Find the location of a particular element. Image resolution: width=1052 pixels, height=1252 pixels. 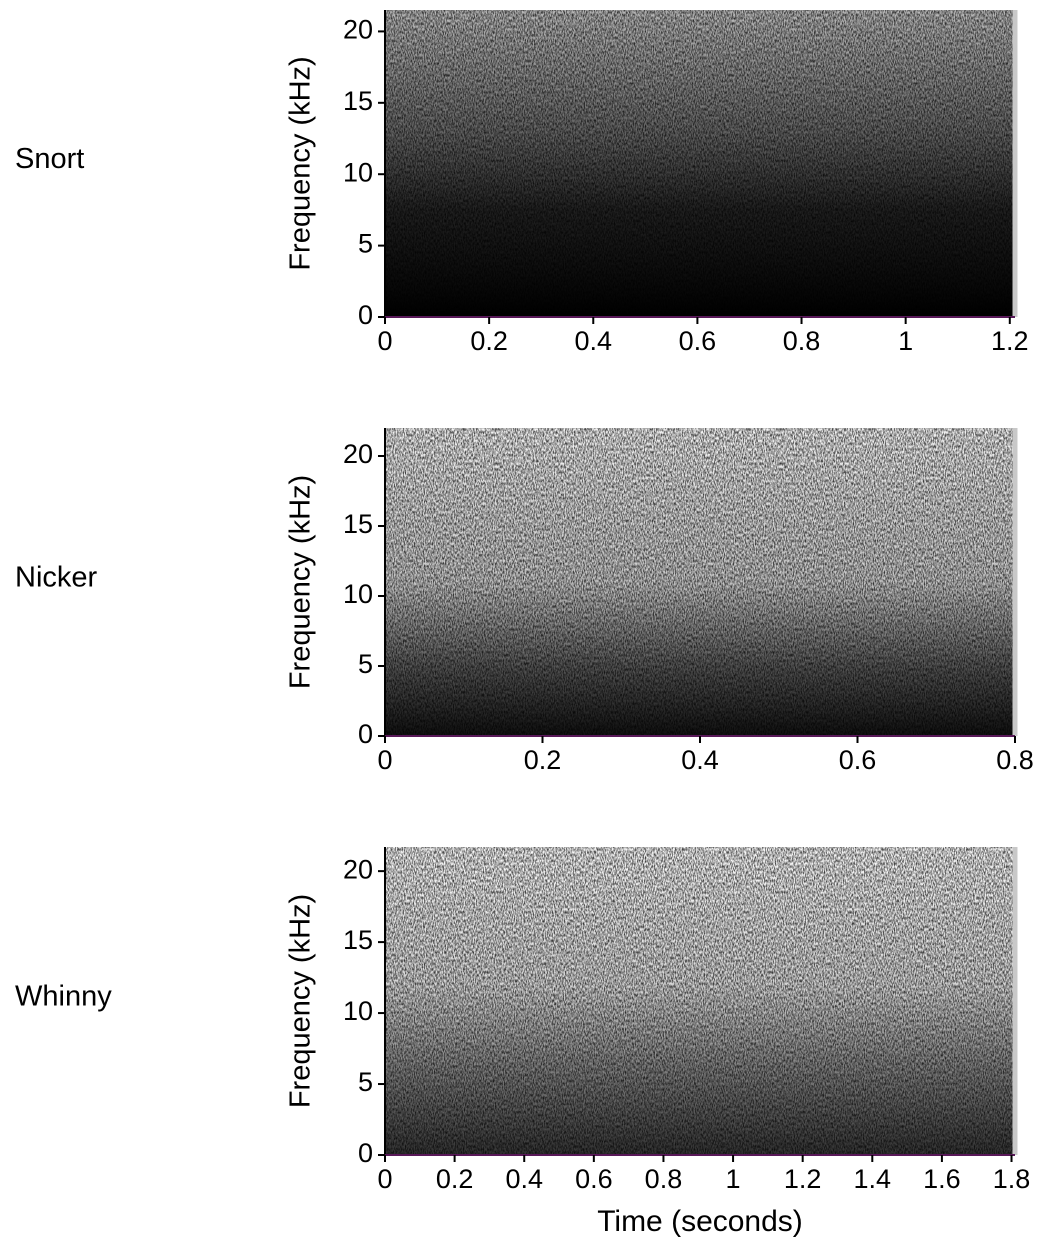

x-tick-label: 1.6 is located at coordinates (942, 1179).